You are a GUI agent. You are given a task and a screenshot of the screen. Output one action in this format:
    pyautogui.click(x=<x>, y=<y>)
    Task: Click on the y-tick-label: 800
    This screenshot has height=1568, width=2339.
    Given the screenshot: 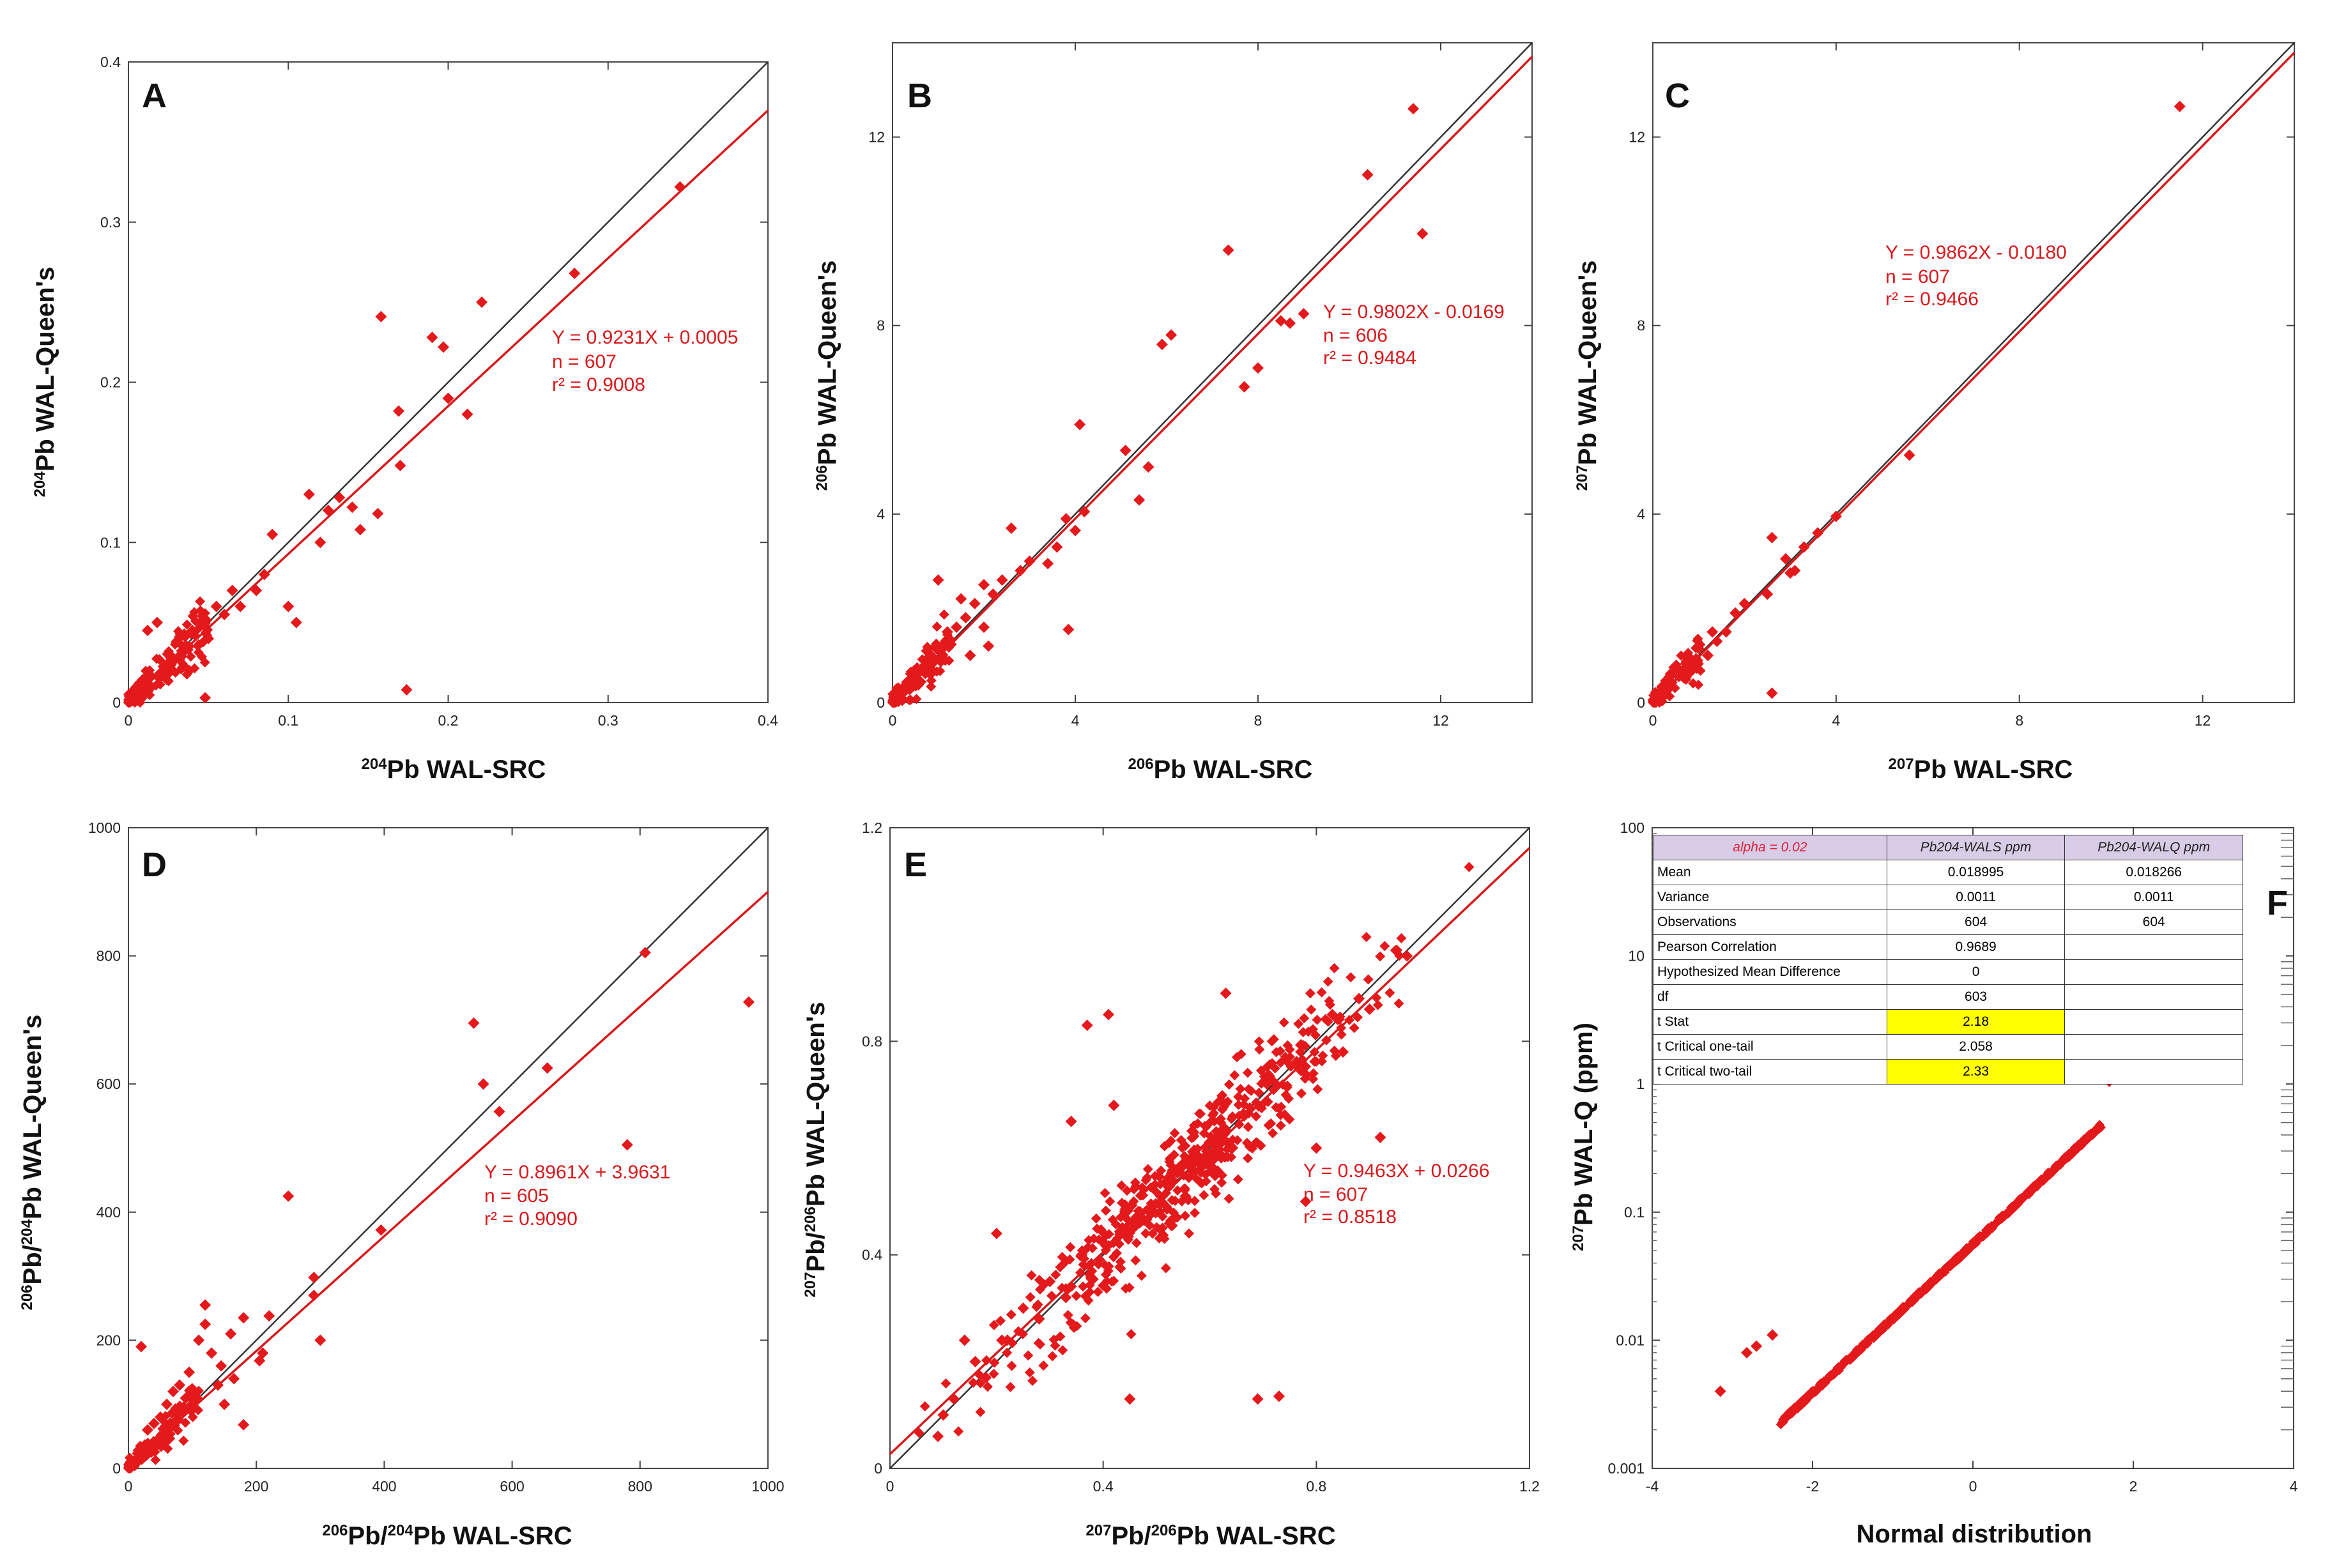 What is the action you would take?
    pyautogui.click(x=108, y=956)
    